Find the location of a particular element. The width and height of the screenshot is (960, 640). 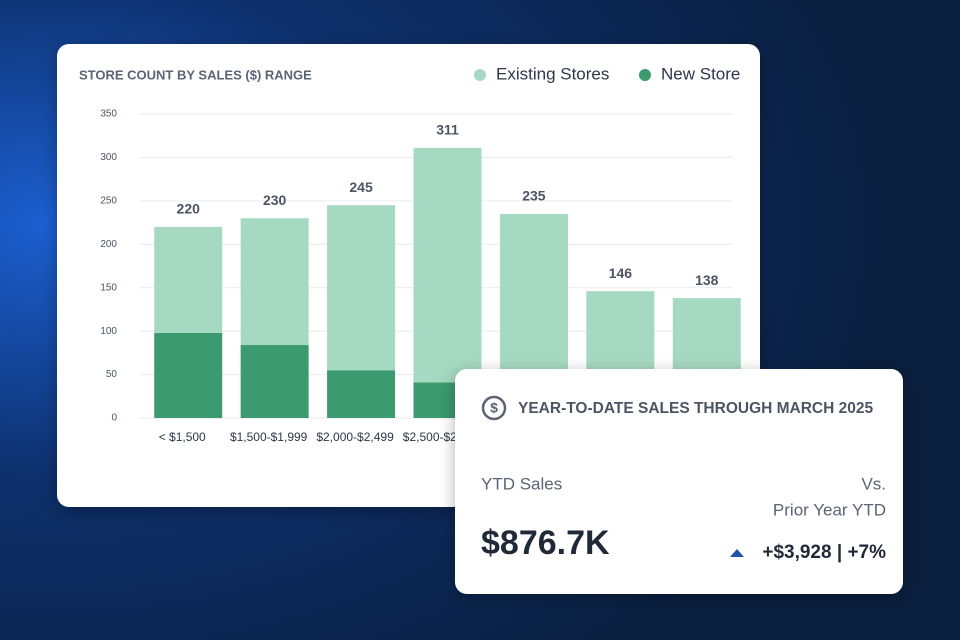

comparison-label: Vs. is located at coordinates (873, 483).